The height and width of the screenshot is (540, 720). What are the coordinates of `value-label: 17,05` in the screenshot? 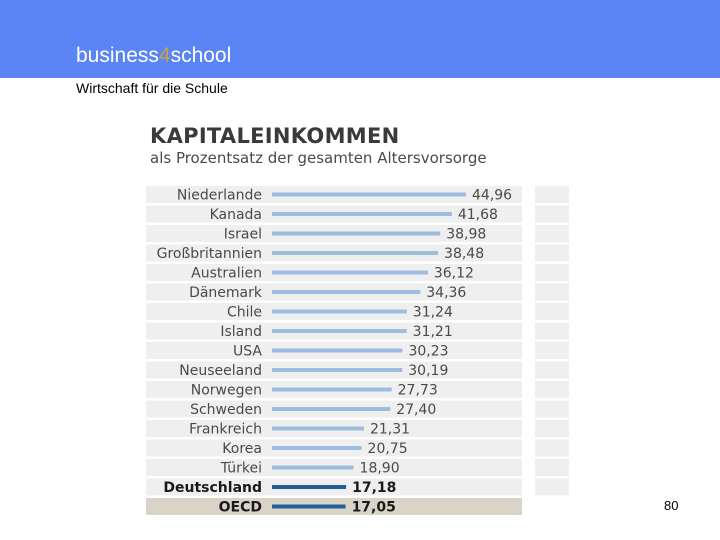 It's located at (374, 508).